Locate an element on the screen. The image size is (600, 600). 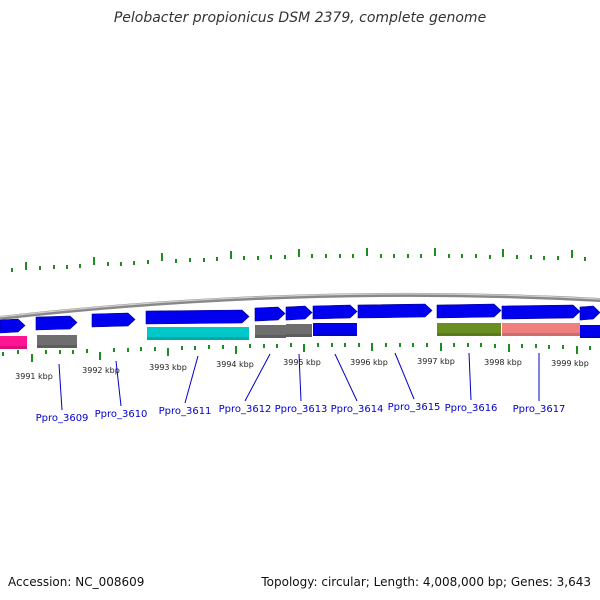
genome-backbone is located at coordinates (300, 306).